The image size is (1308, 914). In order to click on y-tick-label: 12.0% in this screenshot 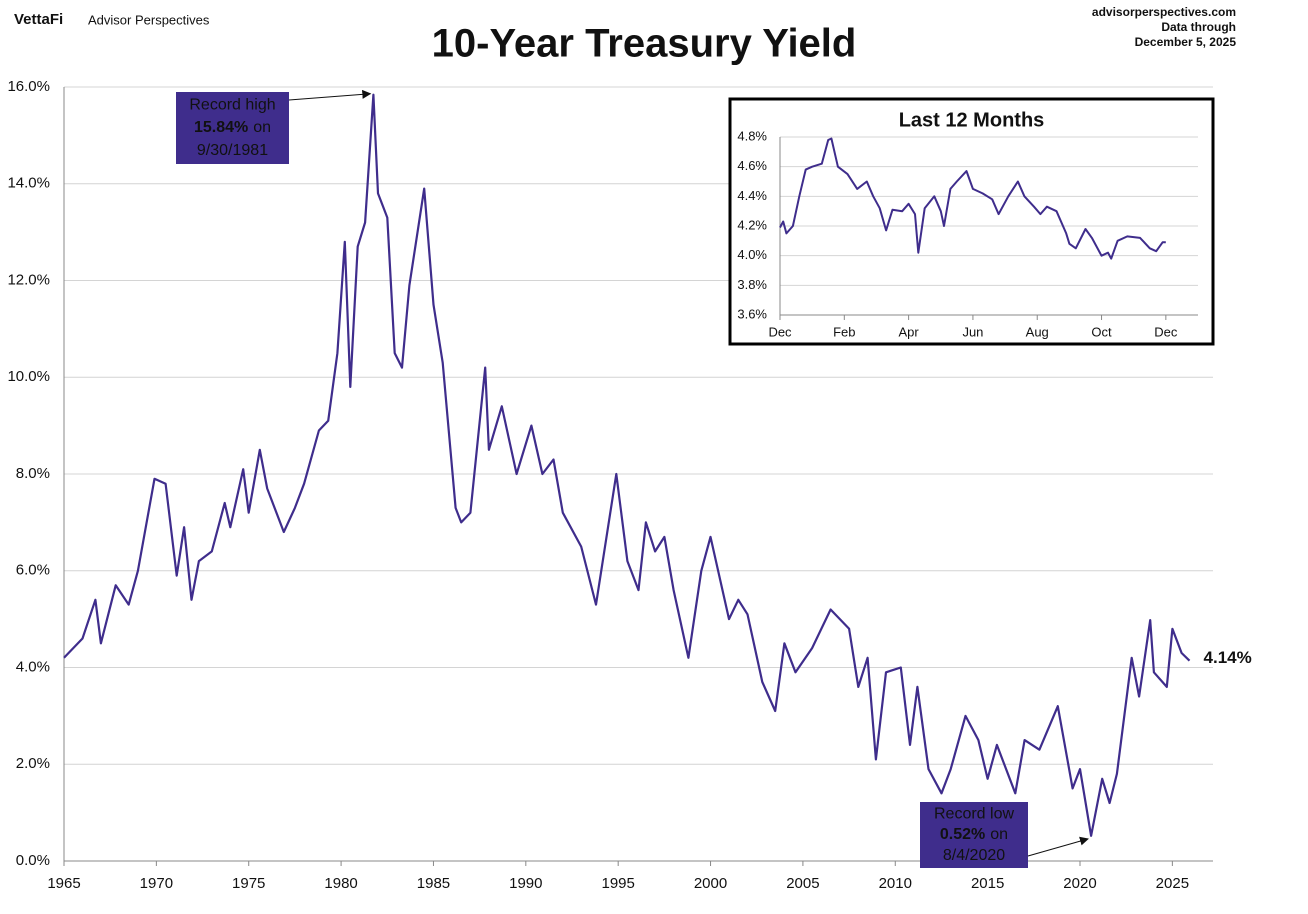, I will do `click(28, 279)`.